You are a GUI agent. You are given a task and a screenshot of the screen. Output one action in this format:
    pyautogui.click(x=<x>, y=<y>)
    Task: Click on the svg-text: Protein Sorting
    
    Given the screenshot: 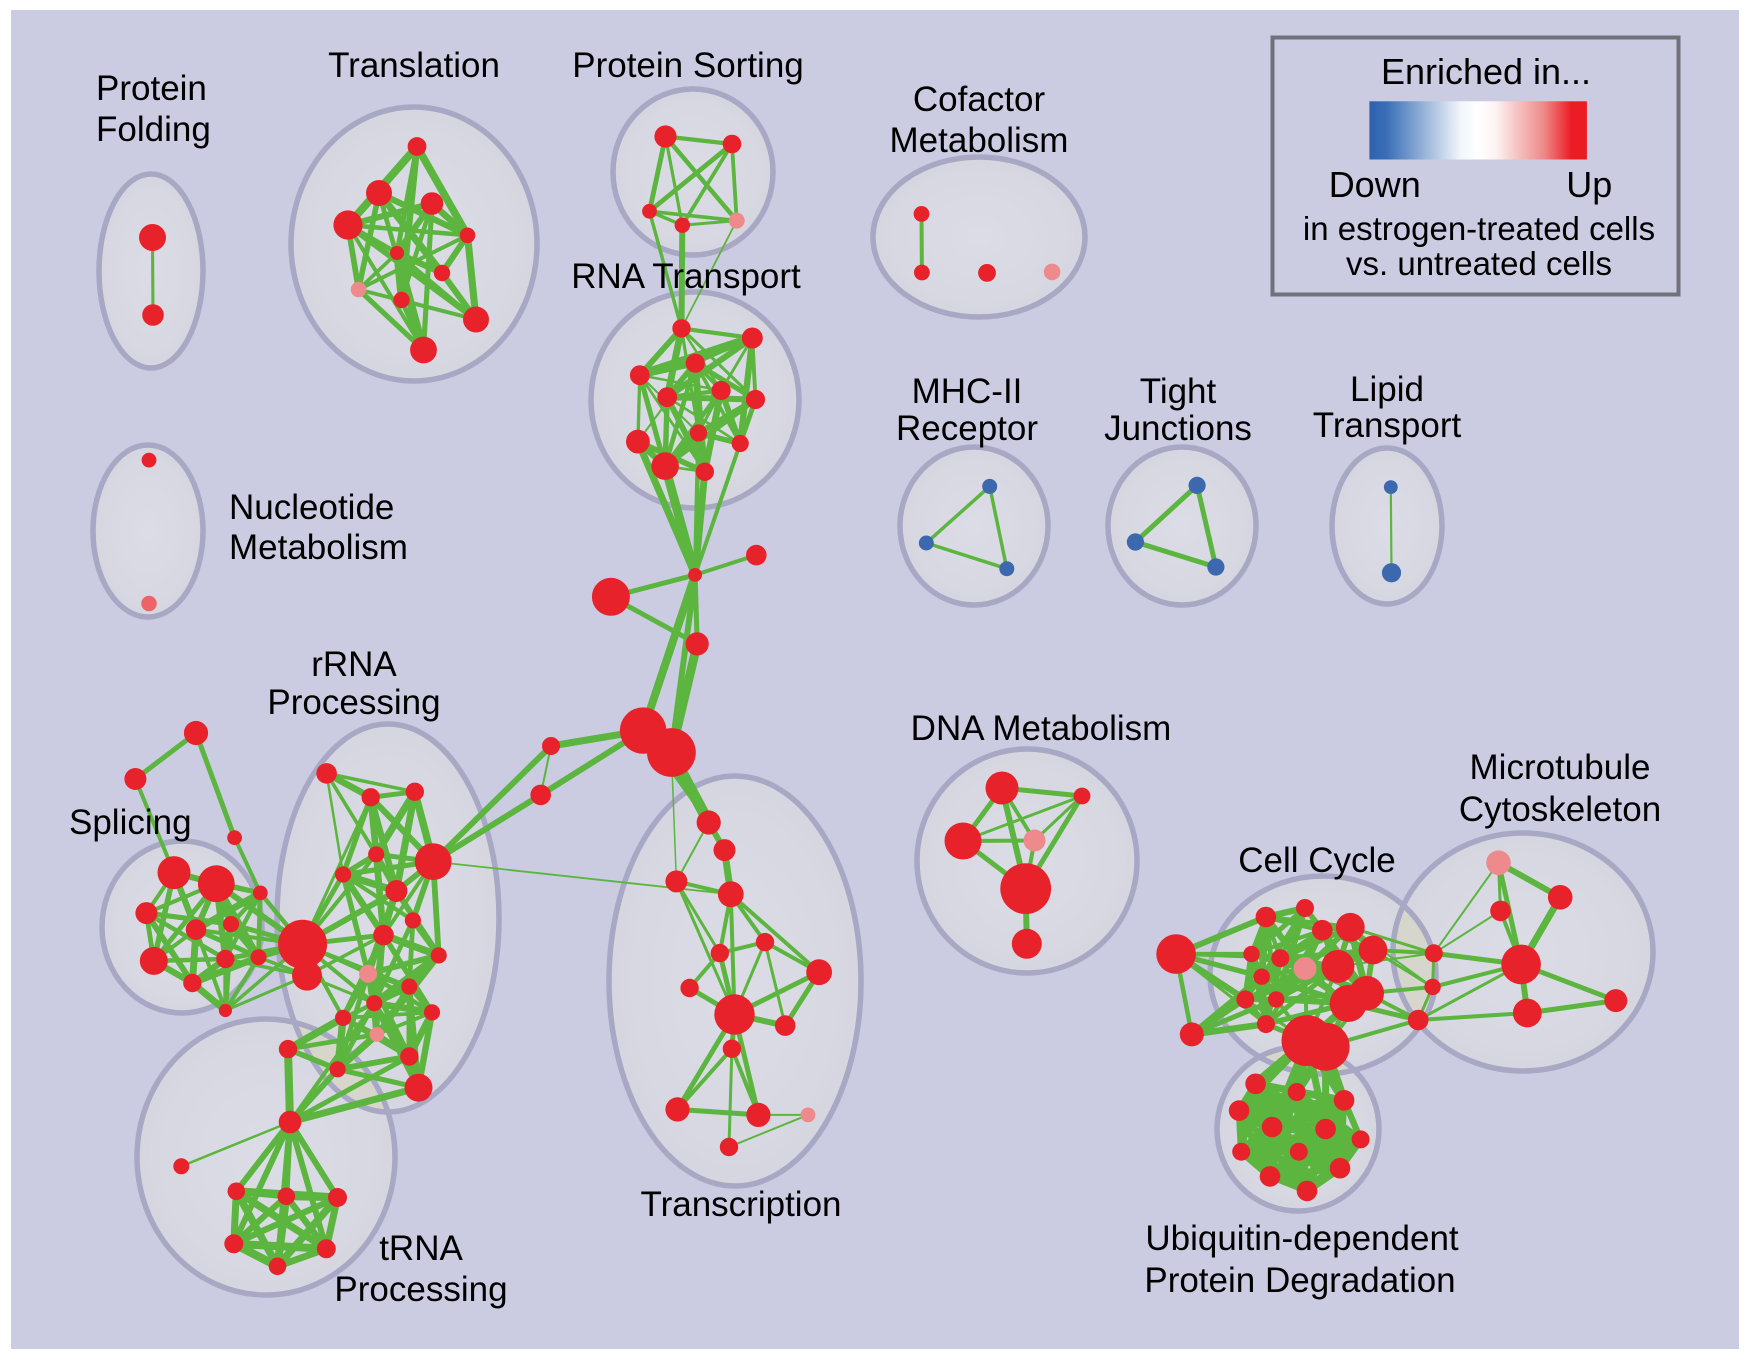 What is the action you would take?
    pyautogui.click(x=688, y=65)
    